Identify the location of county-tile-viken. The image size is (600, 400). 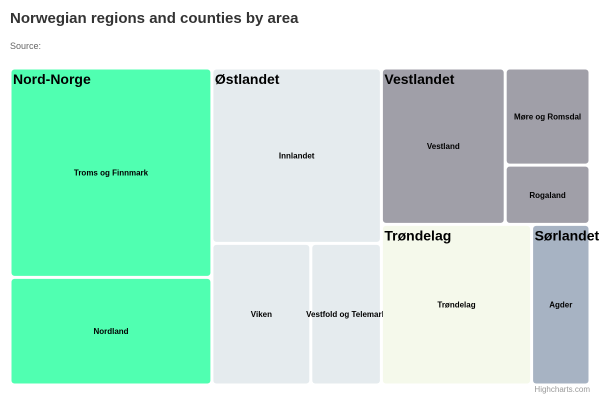
(261, 314).